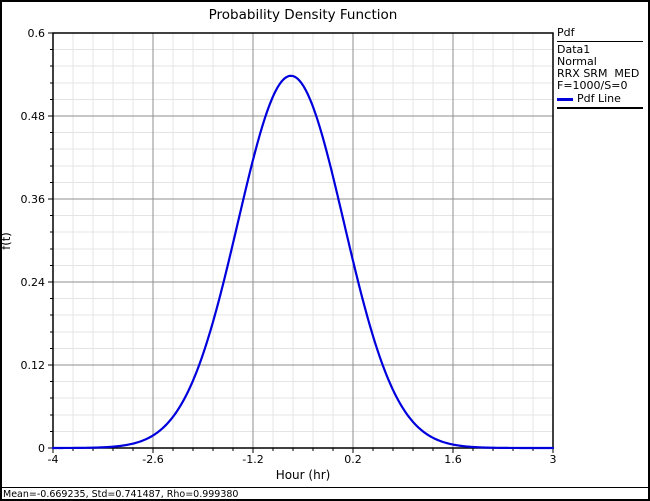 This screenshot has width=650, height=501. What do you see at coordinates (553, 459) in the screenshot?
I see `tick-label: 3` at bounding box center [553, 459].